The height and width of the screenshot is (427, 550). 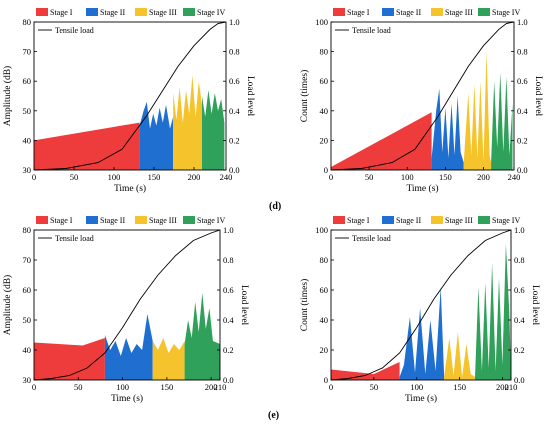 What do you see at coordinates (459, 387) in the screenshot?
I see `x-tick-label: 150` at bounding box center [459, 387].